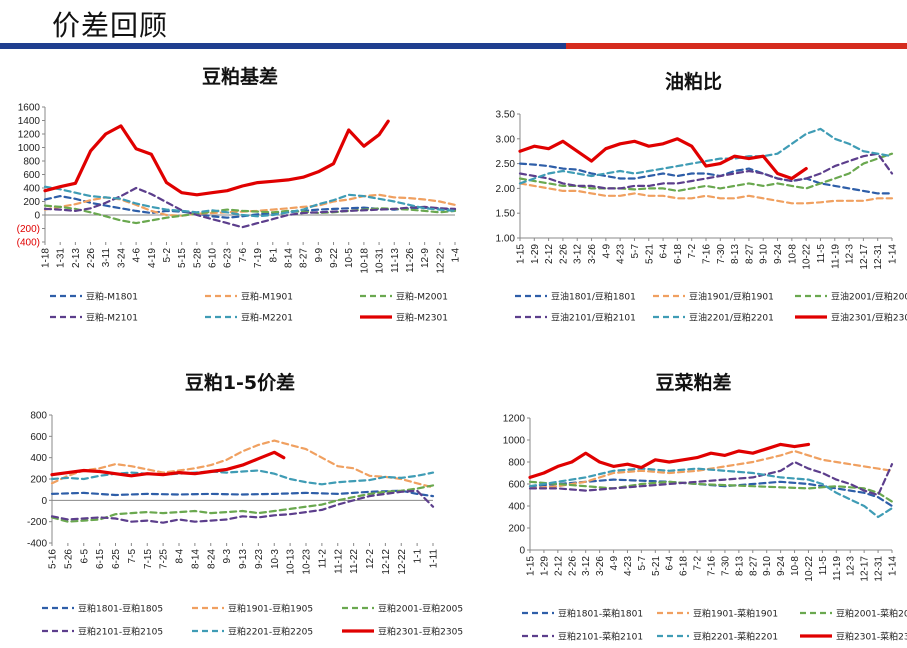 The width and height of the screenshot is (907, 648). I want to click on x-tick-label: 8-4, so click(180, 556).